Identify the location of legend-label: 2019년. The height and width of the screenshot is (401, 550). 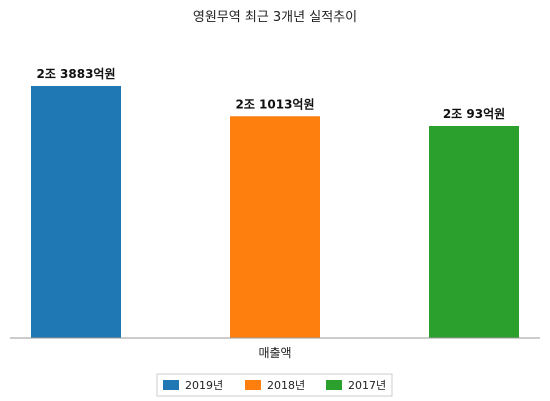
(204, 385).